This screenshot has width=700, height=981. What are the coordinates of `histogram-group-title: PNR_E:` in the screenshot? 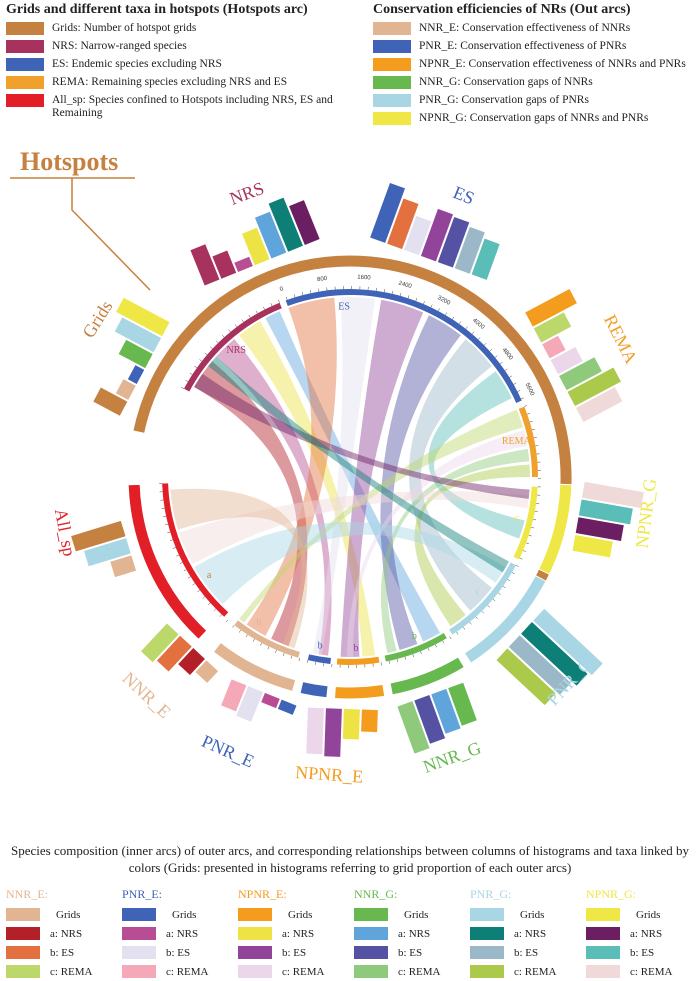 It's located at (178, 894).